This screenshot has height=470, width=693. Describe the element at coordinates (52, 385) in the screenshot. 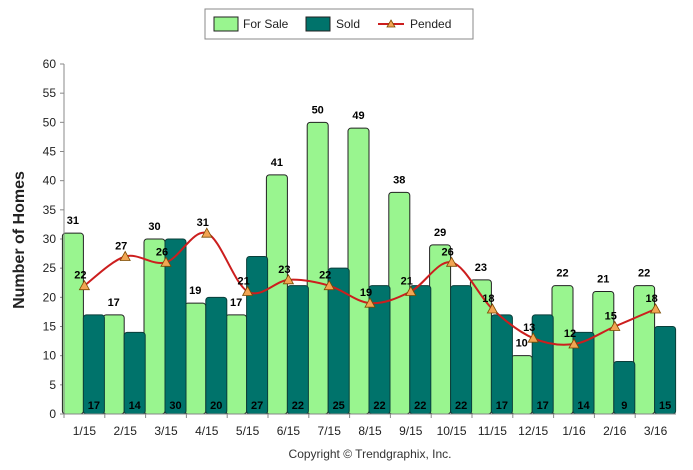

I see `y-tick-label: 5` at that location.